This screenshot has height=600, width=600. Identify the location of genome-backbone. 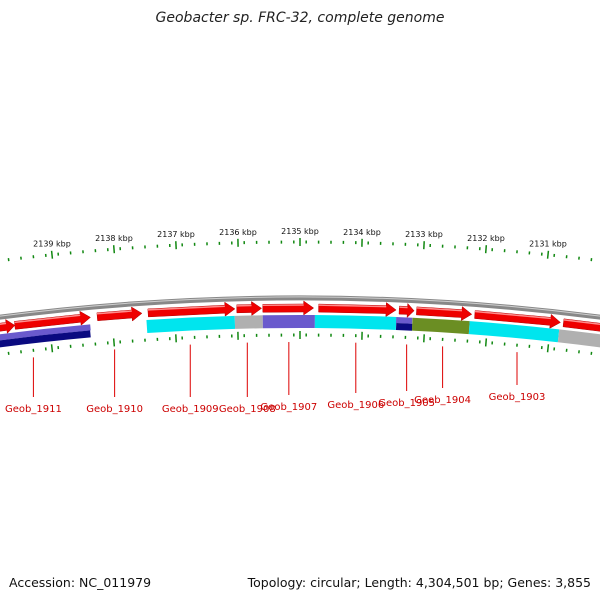
(300, 307).